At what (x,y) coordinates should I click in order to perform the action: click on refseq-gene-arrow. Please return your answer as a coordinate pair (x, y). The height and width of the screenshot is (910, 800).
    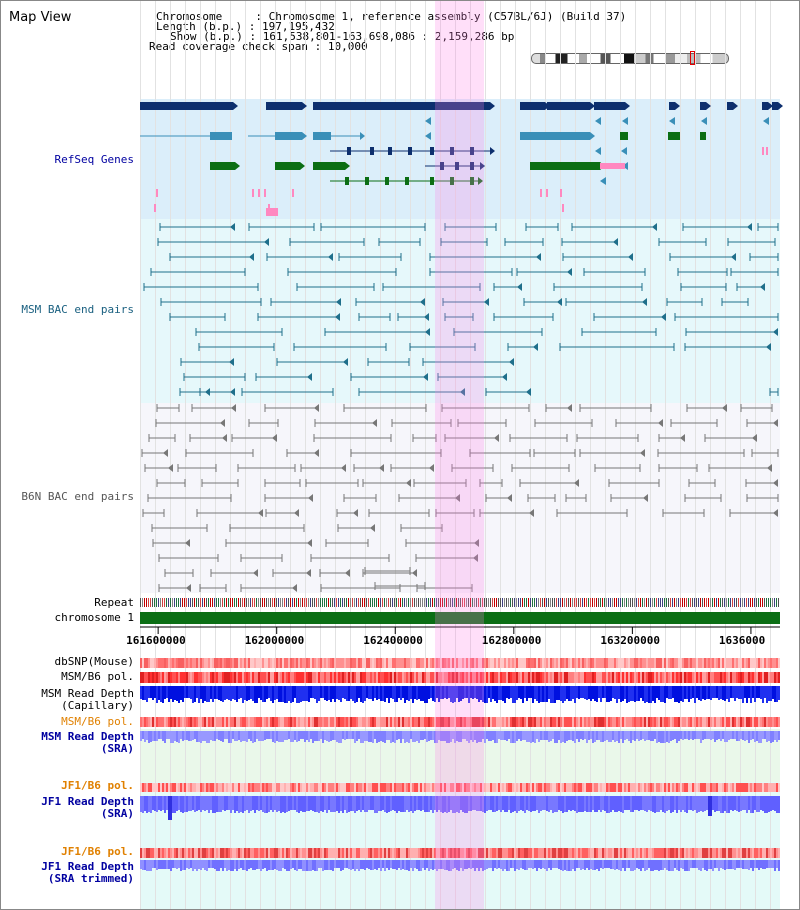
    Looking at the image, I should click on (625, 121).